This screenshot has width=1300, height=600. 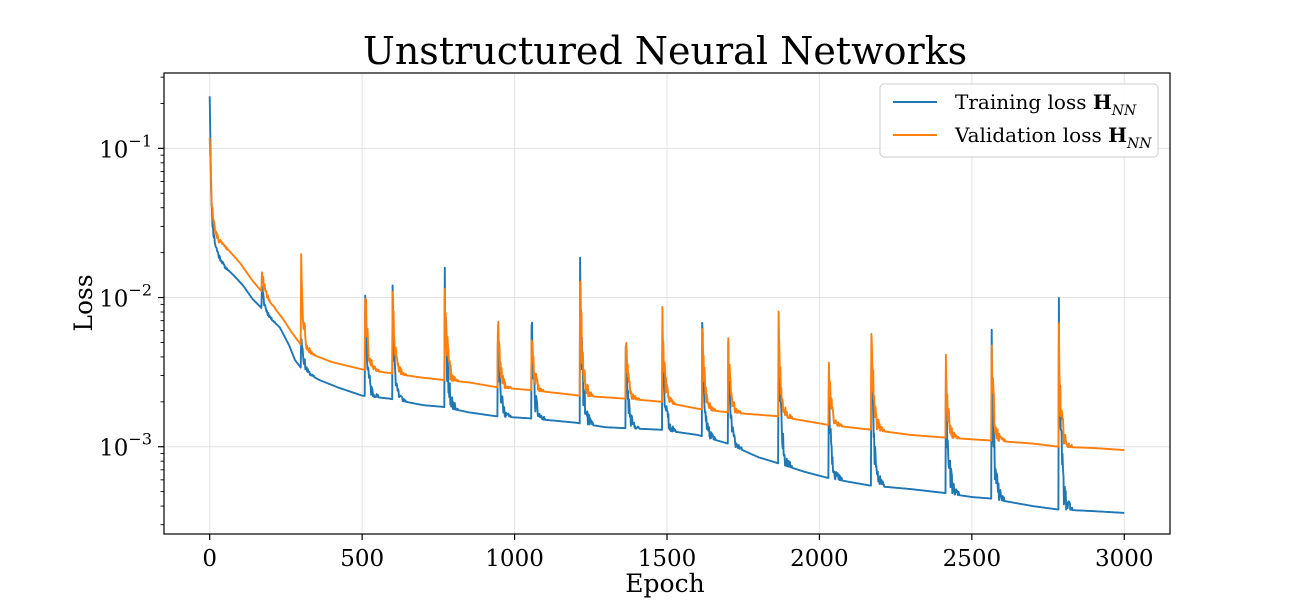 What do you see at coordinates (209, 559) in the screenshot?
I see `x-tick-label: 0` at bounding box center [209, 559].